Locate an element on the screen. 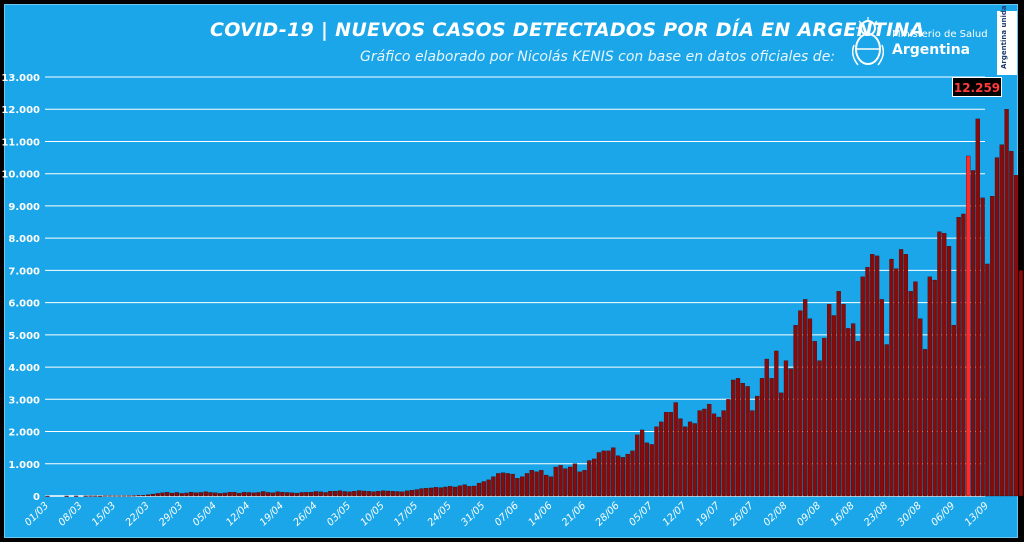  y-tick-label: 8.000 is located at coordinates (24, 239).